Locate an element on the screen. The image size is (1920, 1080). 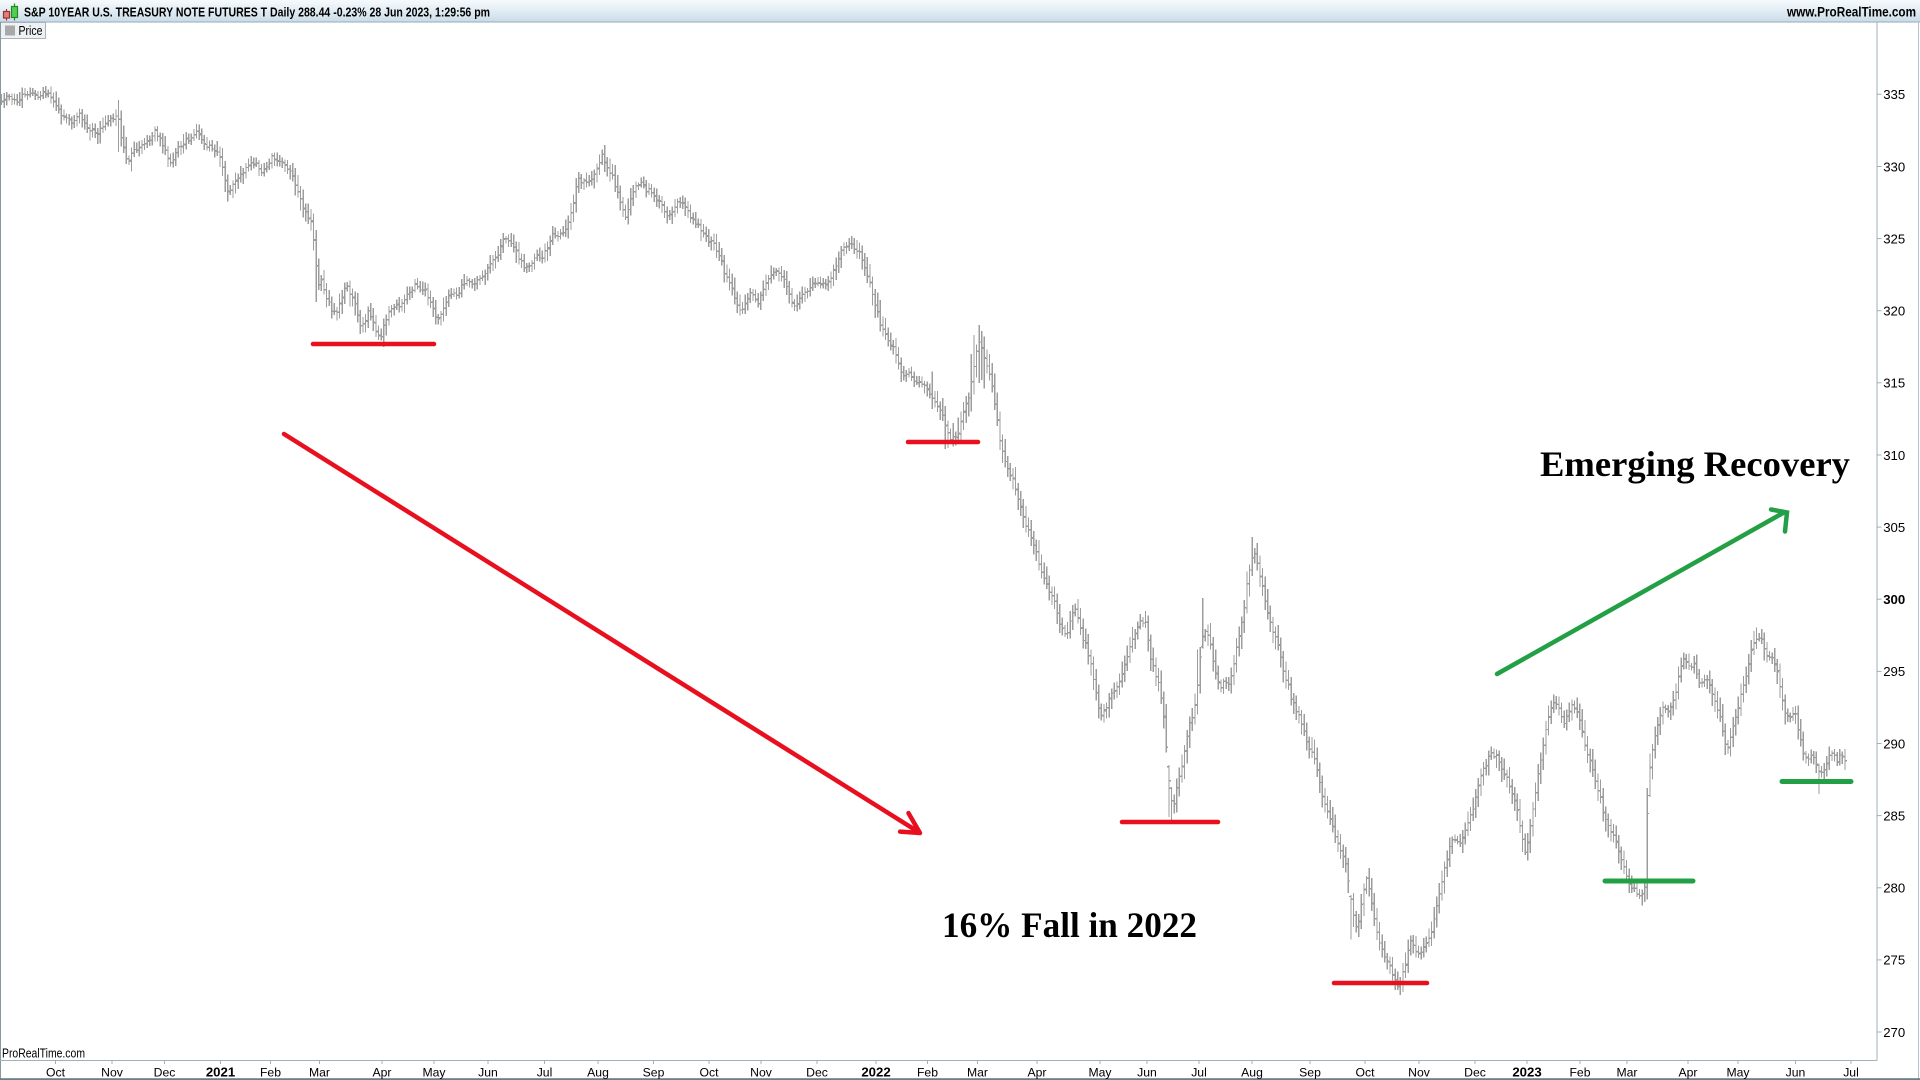
svg-text: 270 is located at coordinates (1894, 1032).